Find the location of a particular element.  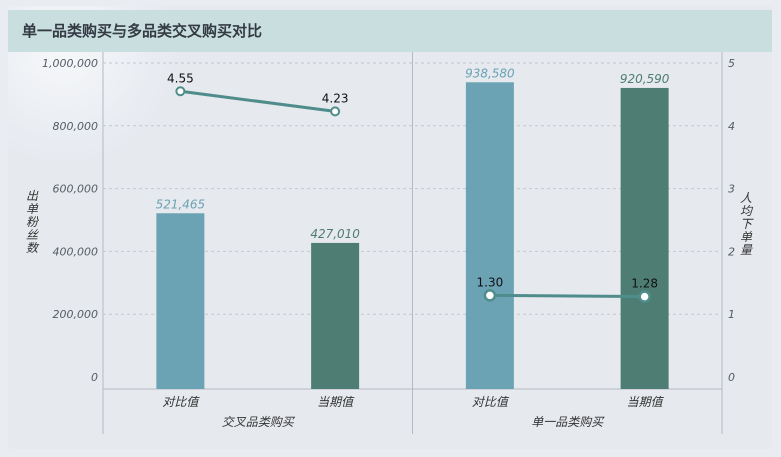

right-tick-label: 4 is located at coordinates (731, 126).